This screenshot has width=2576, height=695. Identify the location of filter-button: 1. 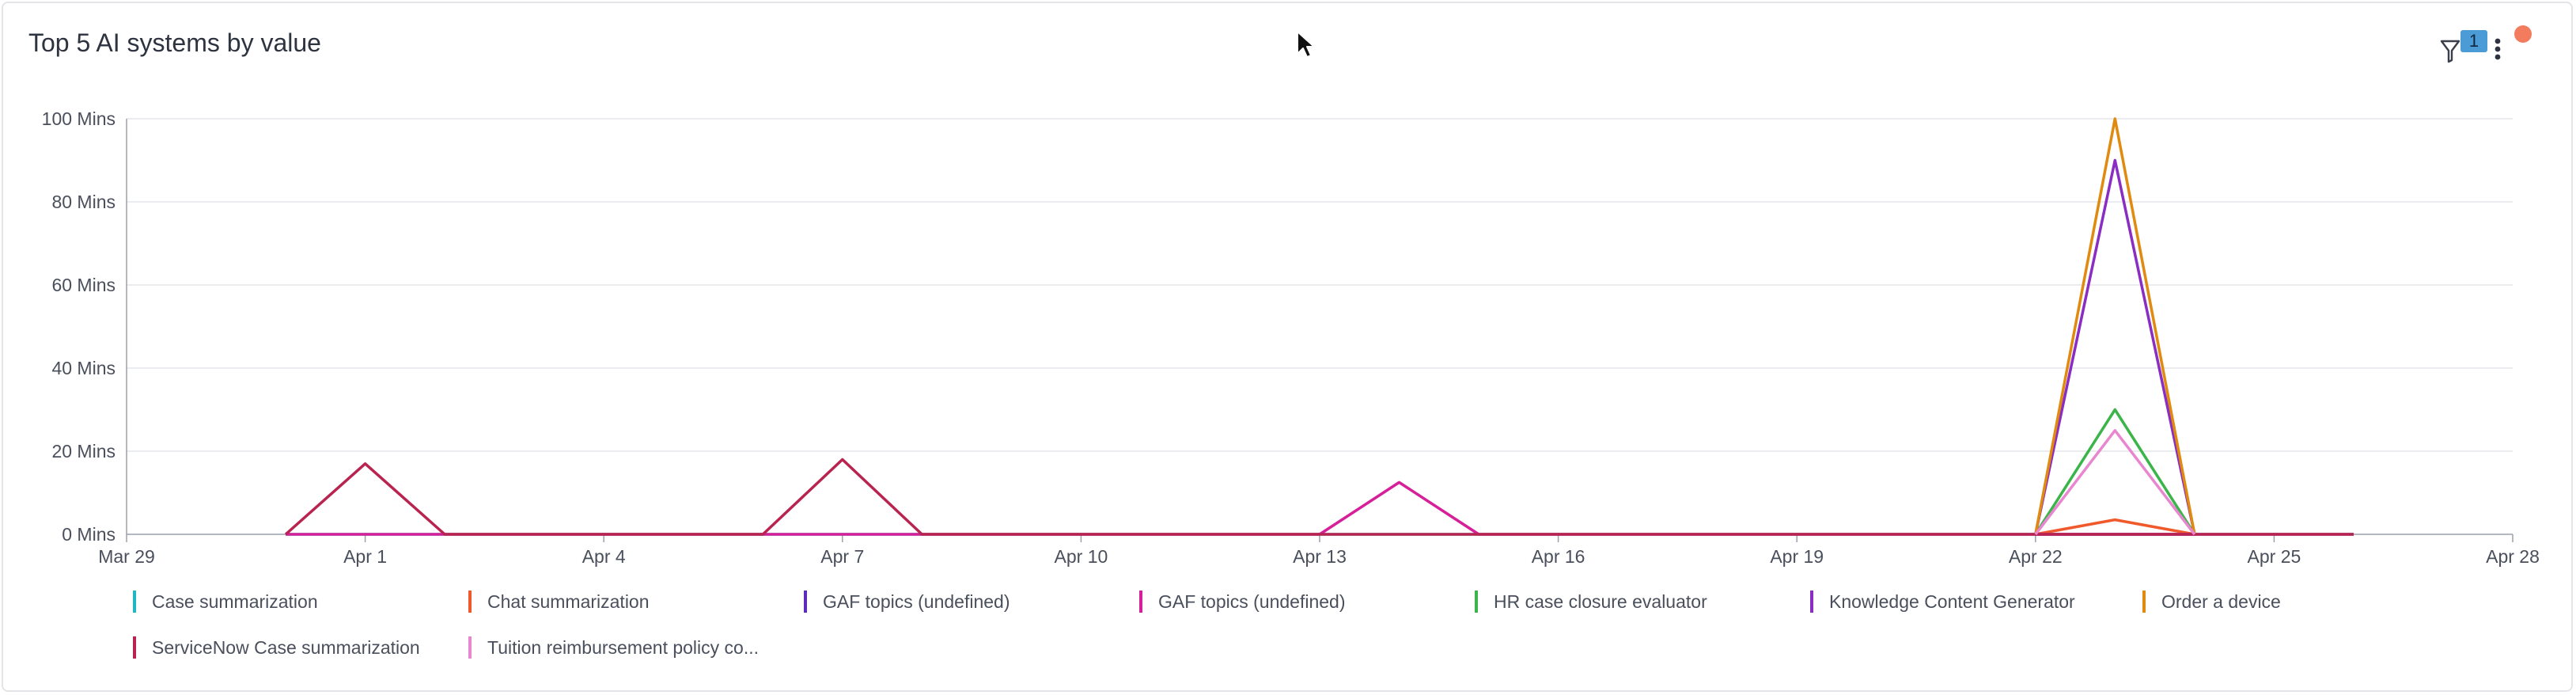
(2462, 48).